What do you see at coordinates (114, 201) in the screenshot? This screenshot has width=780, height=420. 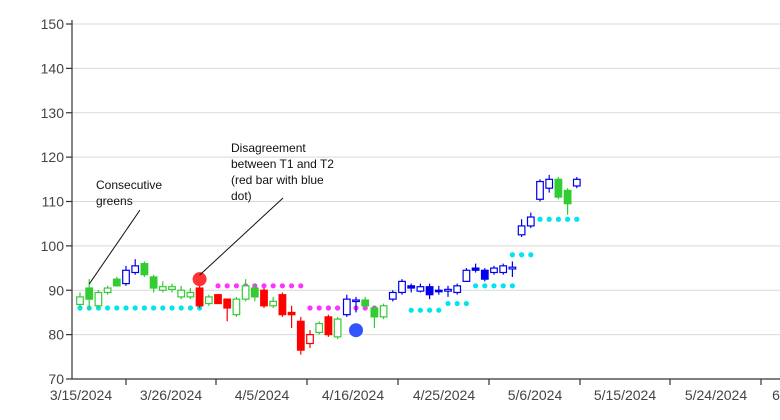 I see `annotation-text: greens` at bounding box center [114, 201].